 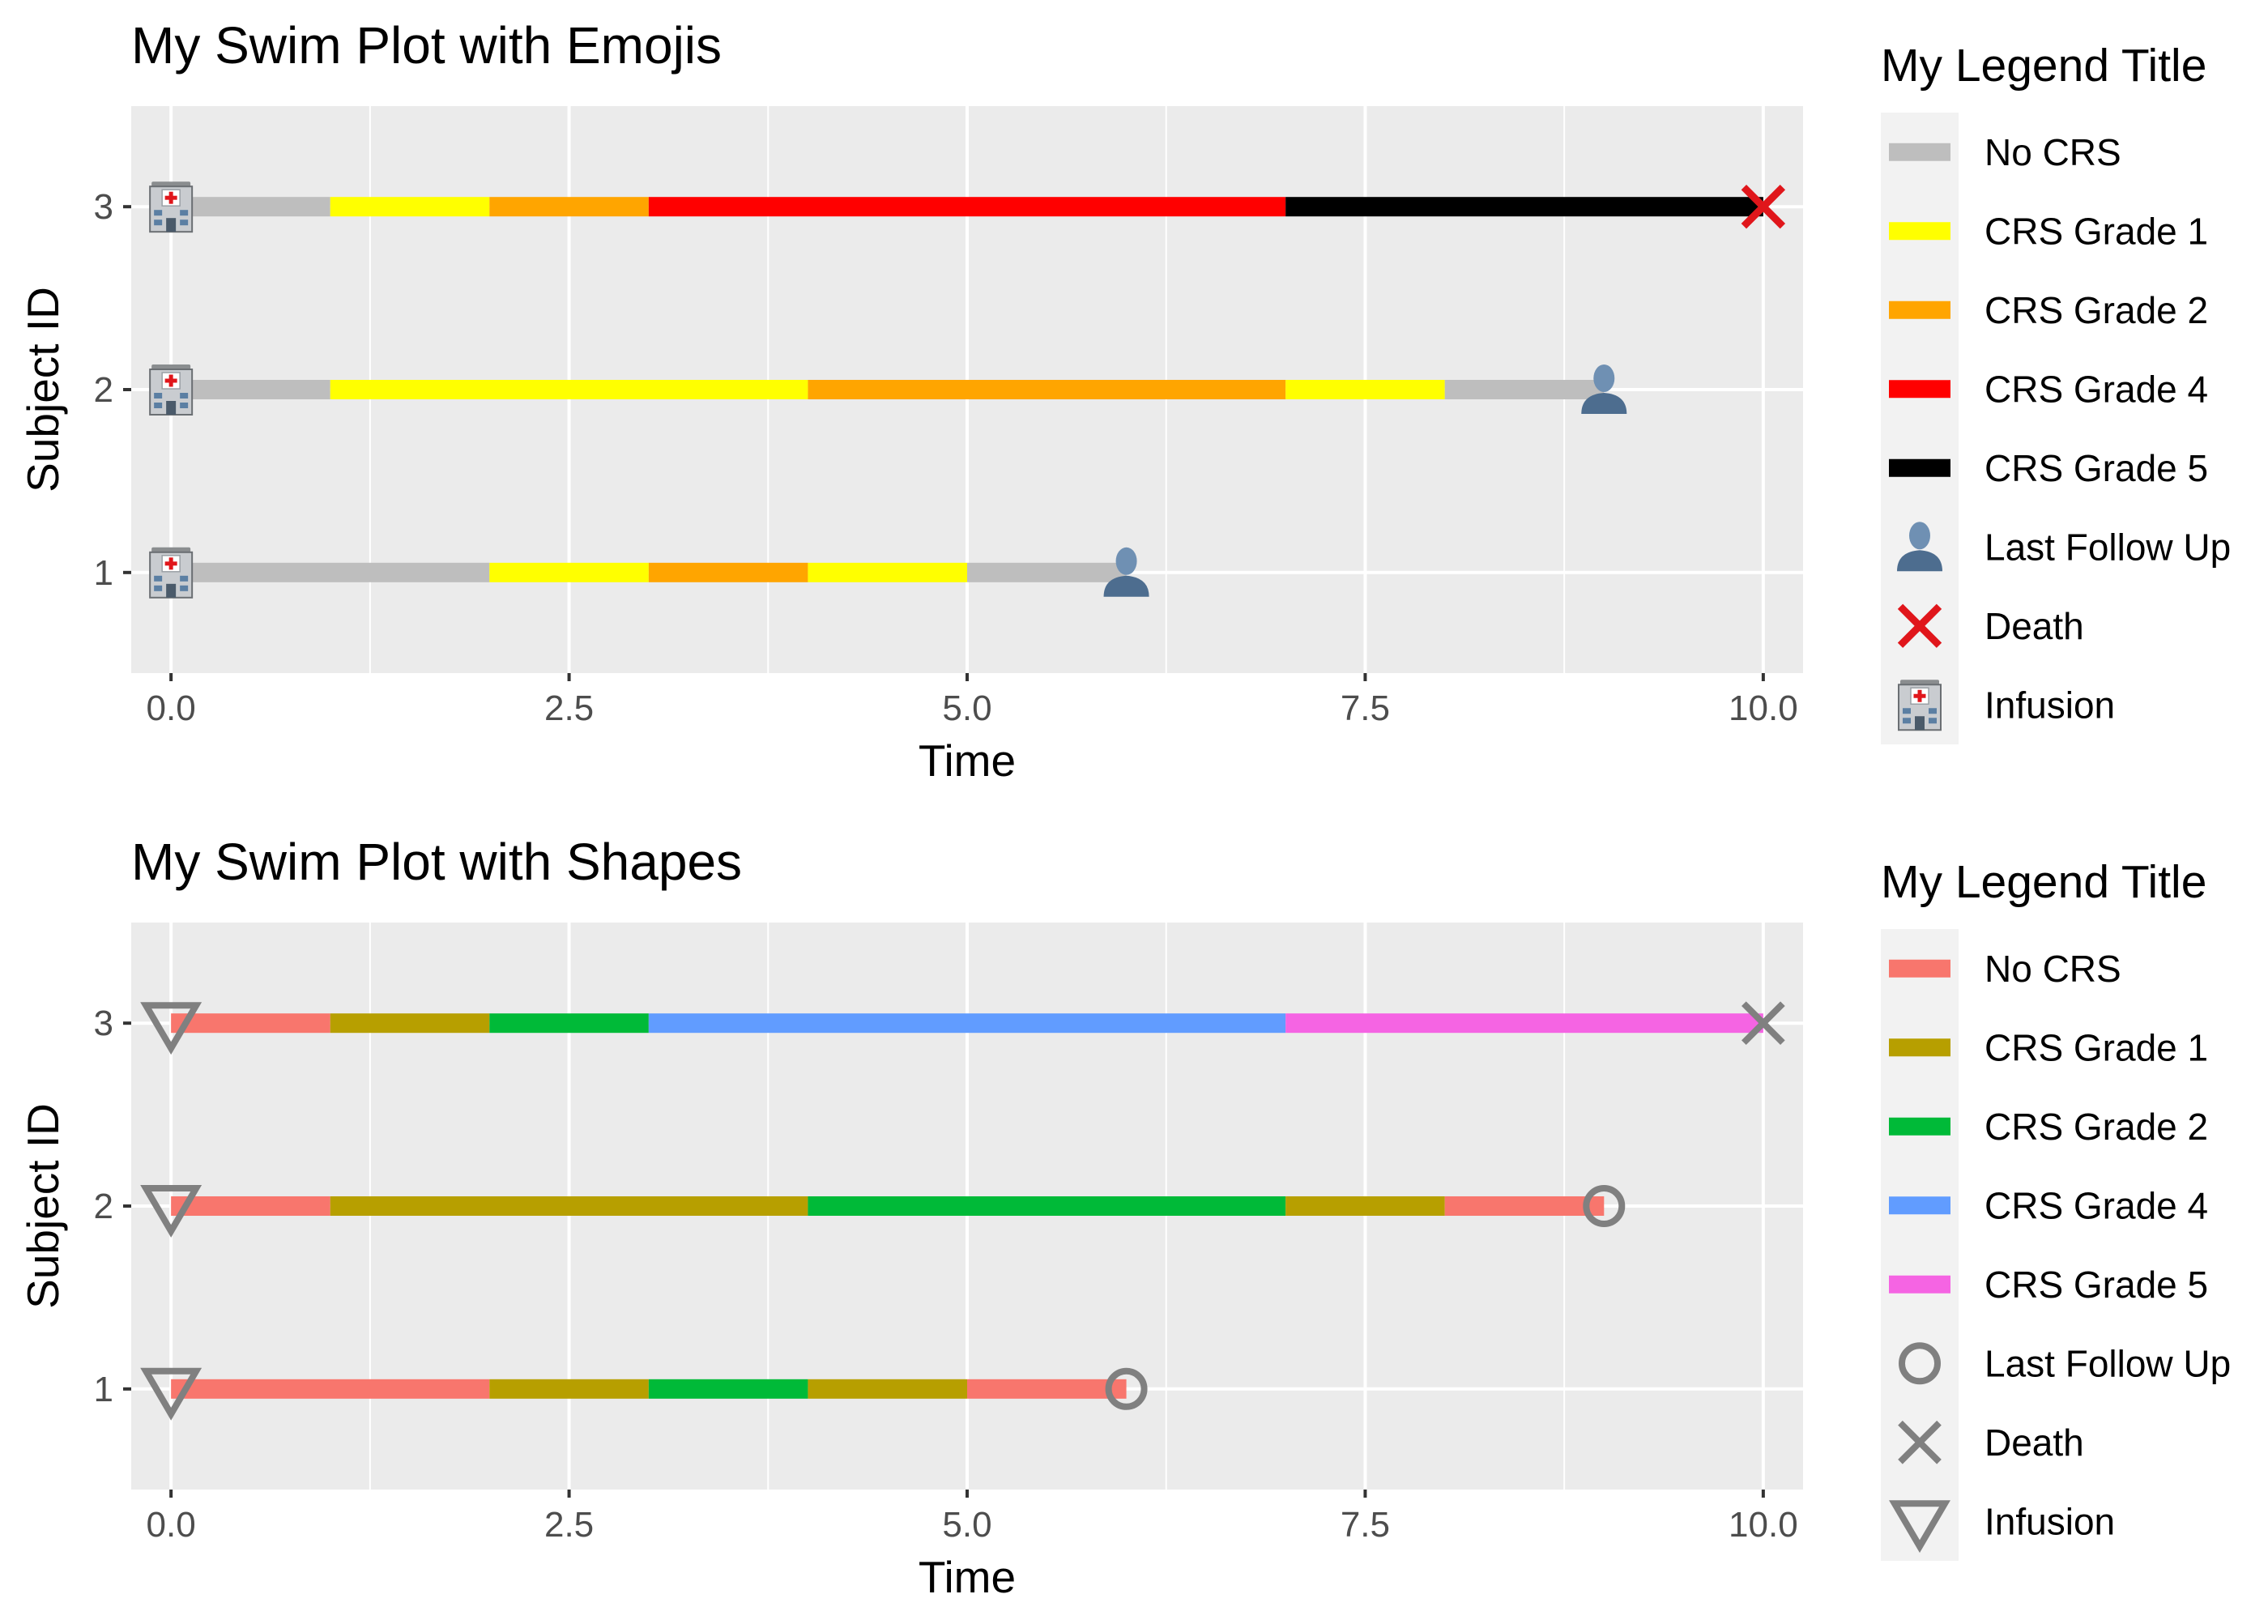 What do you see at coordinates (2035, 626) in the screenshot?
I see `legend-label: Death` at bounding box center [2035, 626].